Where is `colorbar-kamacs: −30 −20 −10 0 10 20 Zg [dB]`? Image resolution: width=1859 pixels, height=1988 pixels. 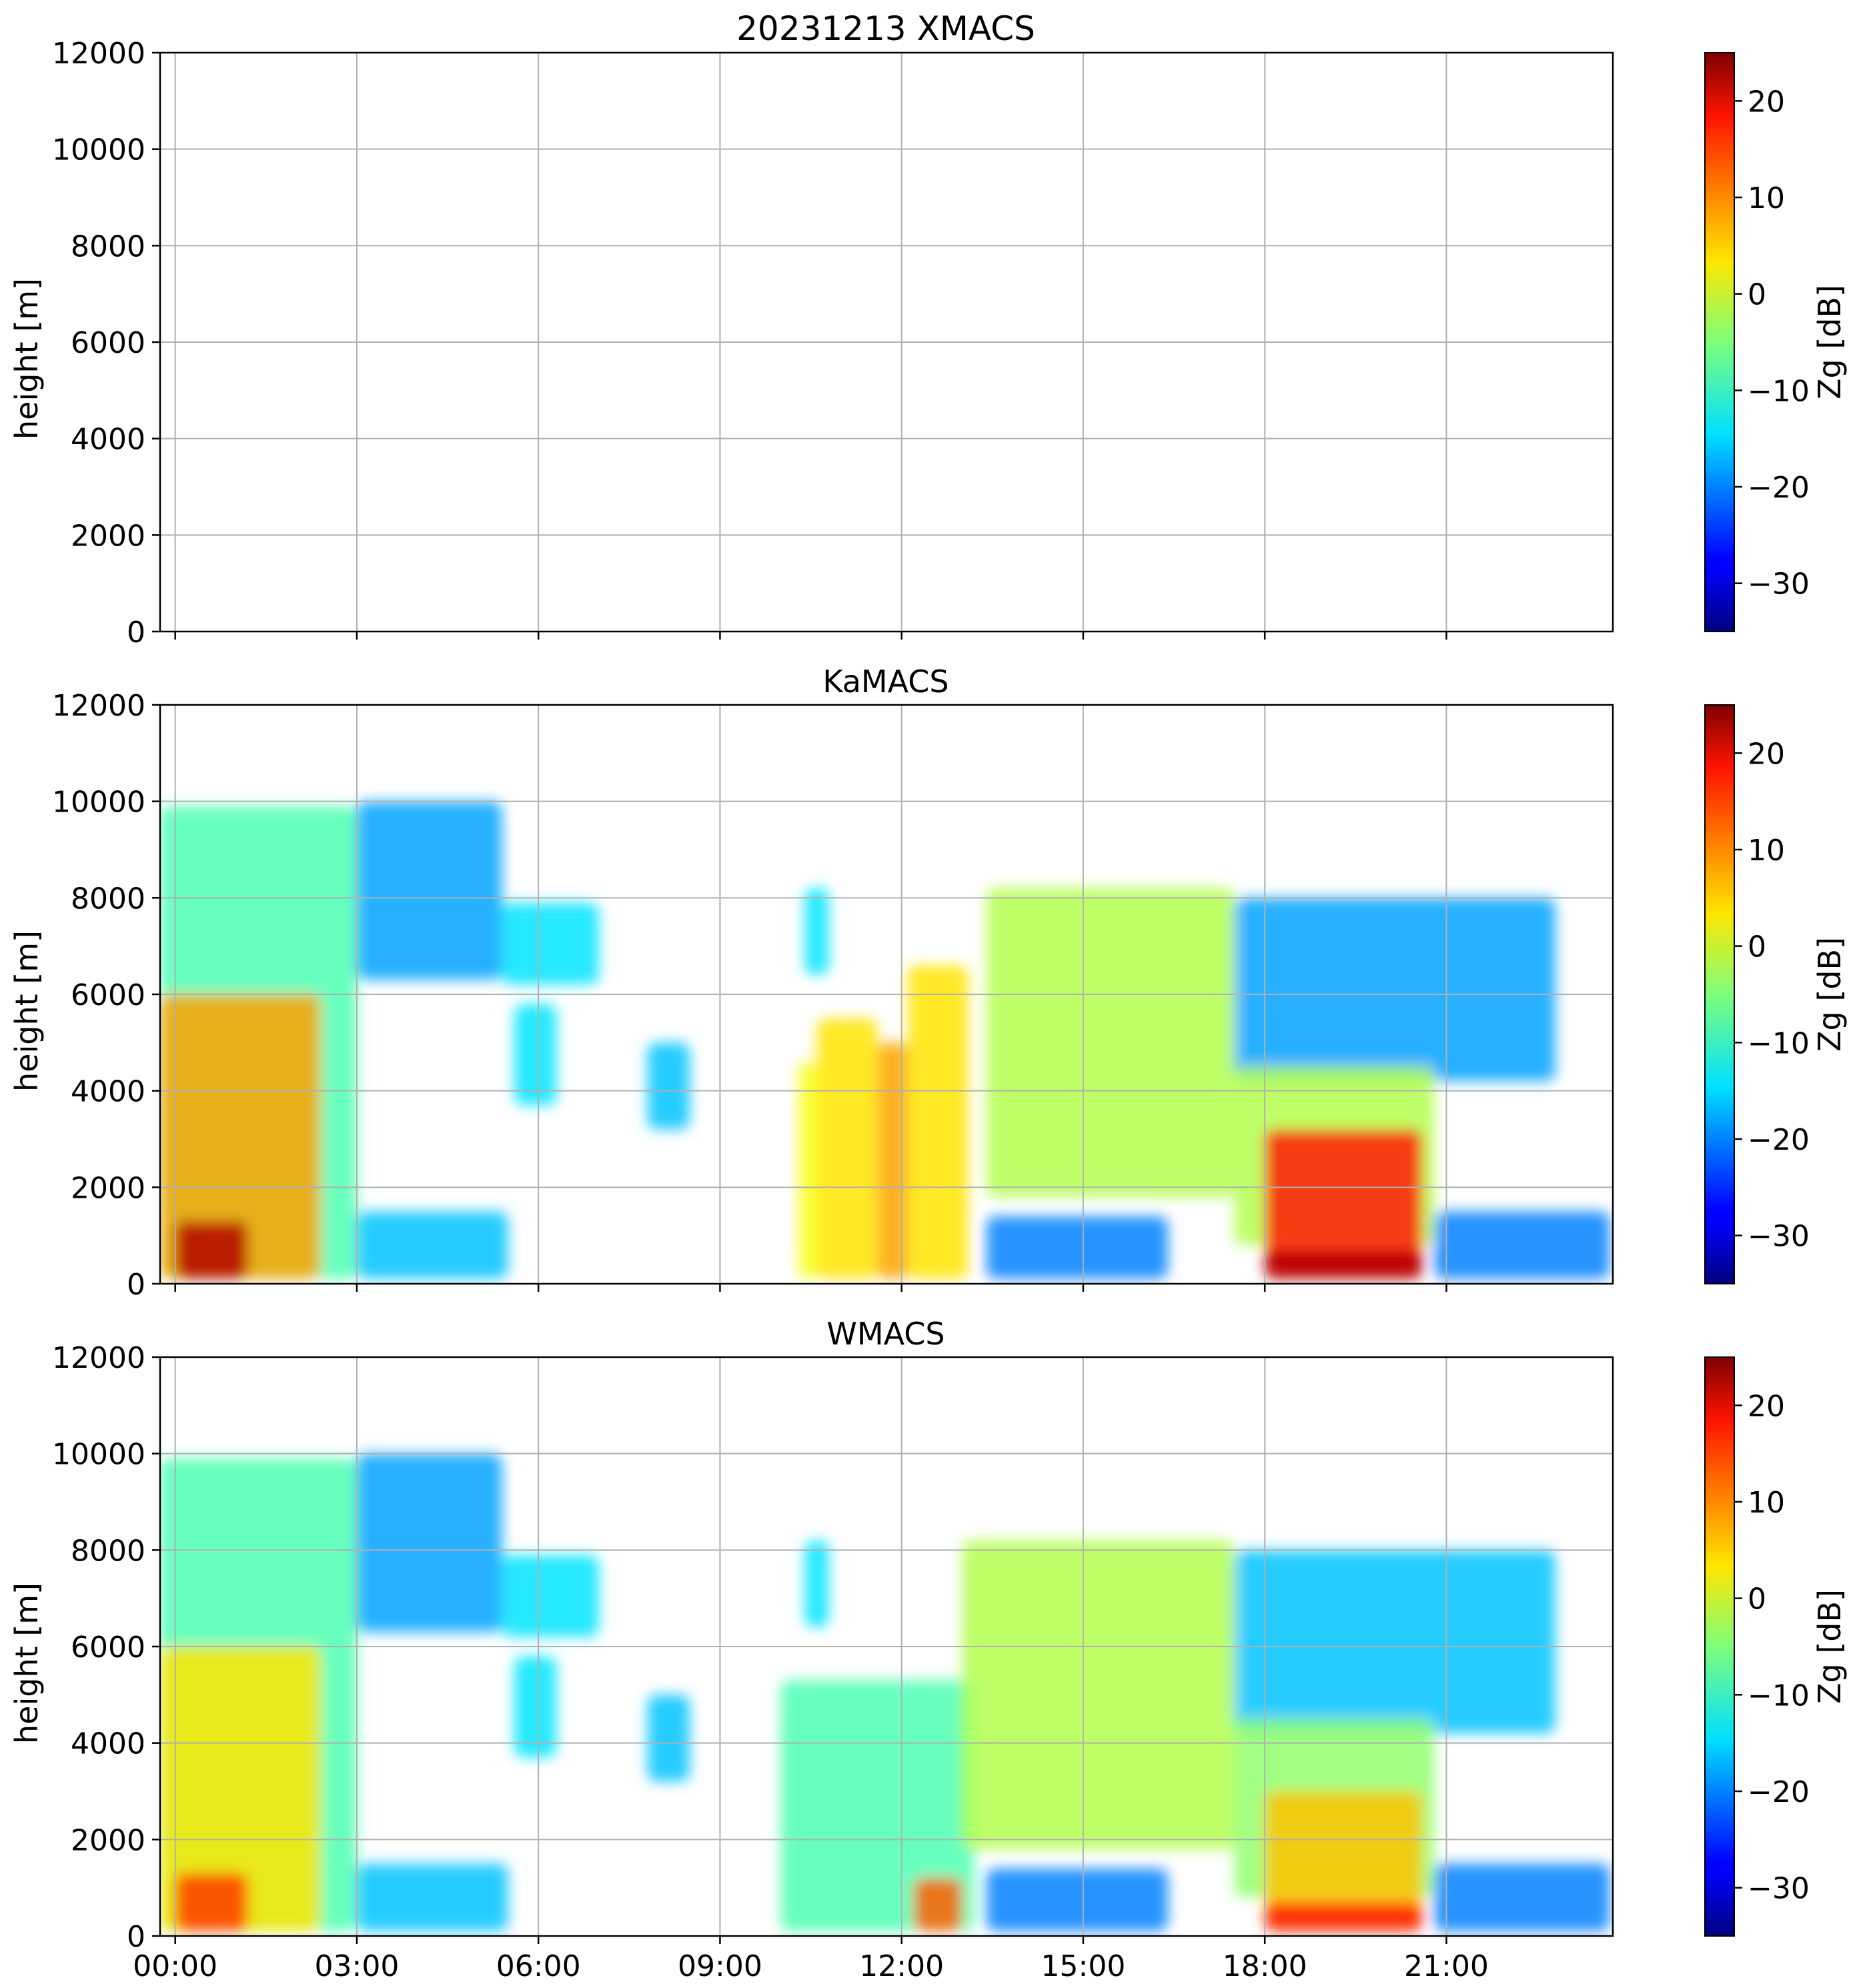
colorbar-kamacs: −30 −20 −10 0 10 20 Zg [dB] is located at coordinates (1776, 994).